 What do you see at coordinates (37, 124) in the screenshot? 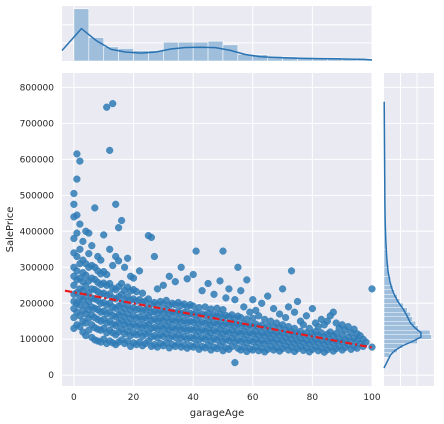
I see `y-tick-label: 700000` at bounding box center [37, 124].